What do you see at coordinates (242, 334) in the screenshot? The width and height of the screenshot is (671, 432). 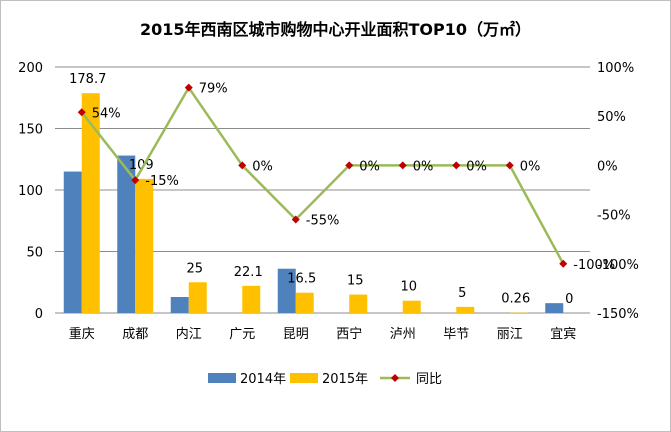 I see `x-category-label: 广元` at bounding box center [242, 334].